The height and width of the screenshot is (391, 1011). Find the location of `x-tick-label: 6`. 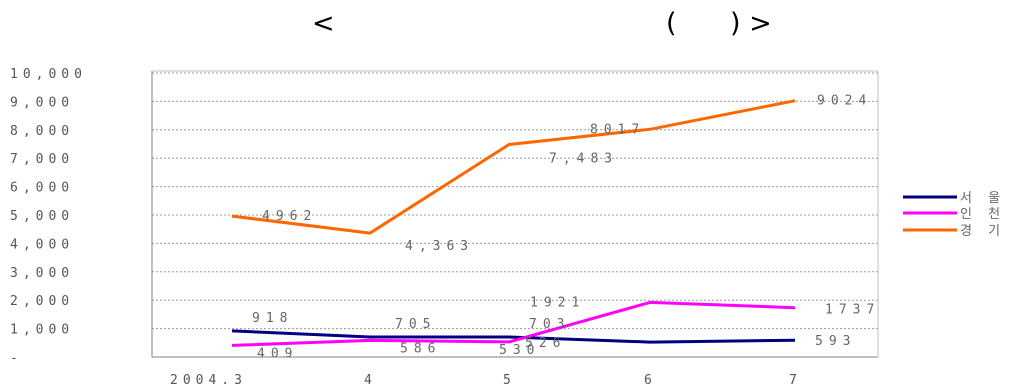

x-tick-label: 6 is located at coordinates (650, 380).